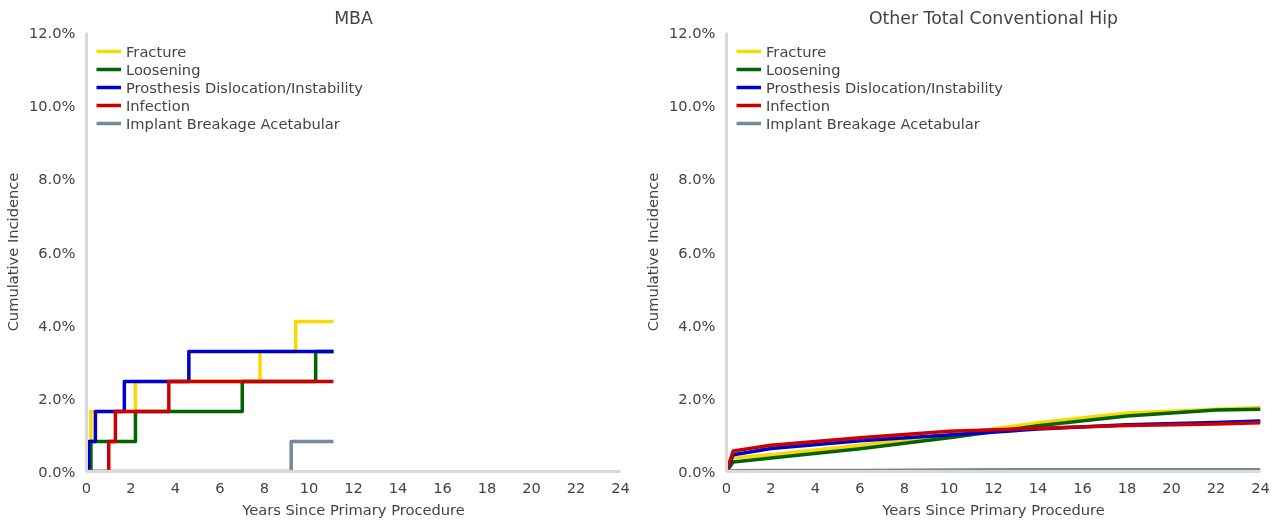 The width and height of the screenshot is (1280, 524). I want to click on chart-title: MBA, so click(353, 17).